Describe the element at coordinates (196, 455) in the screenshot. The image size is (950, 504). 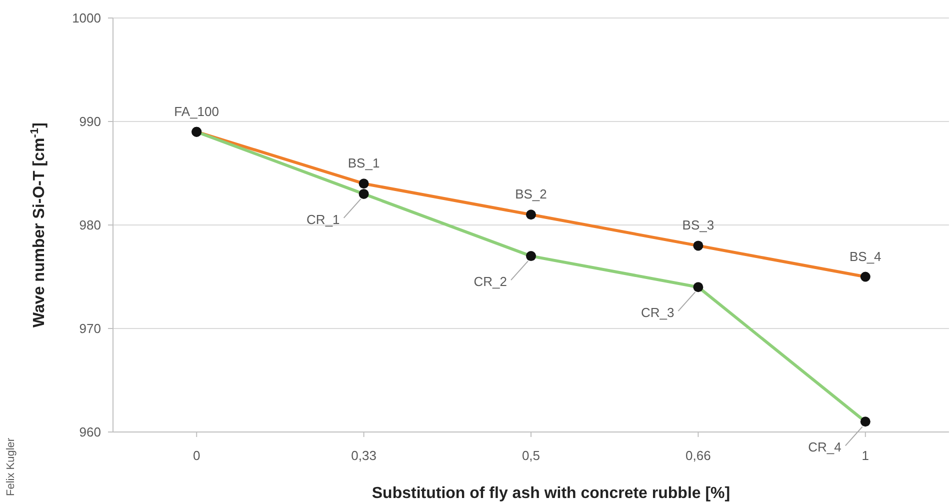
I see `x-tick-label: 0` at that location.